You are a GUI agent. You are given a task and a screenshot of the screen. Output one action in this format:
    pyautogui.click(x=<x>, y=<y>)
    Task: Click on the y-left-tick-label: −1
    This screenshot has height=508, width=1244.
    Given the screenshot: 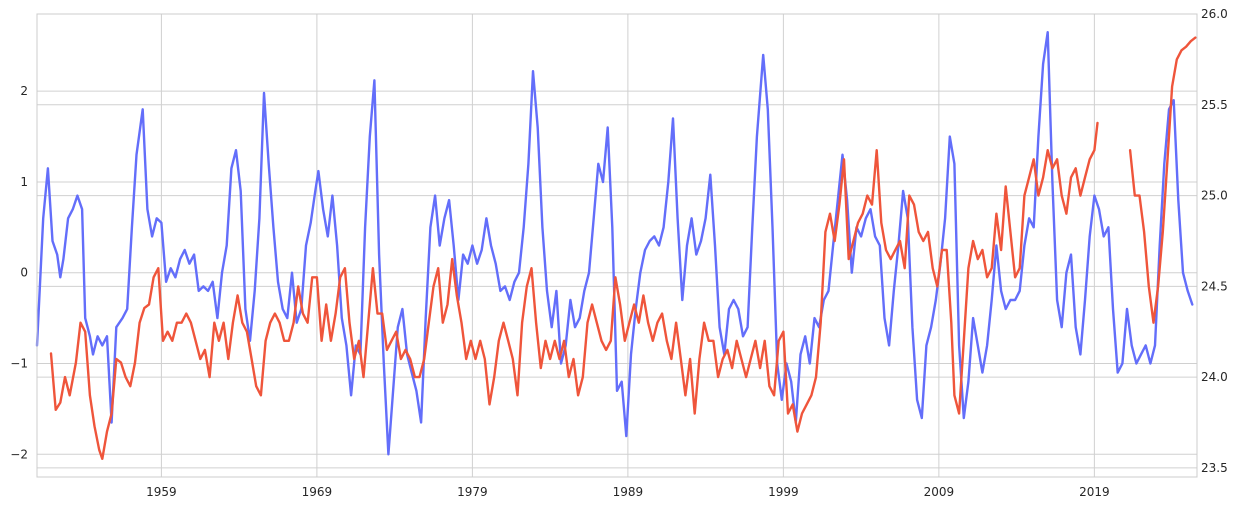 What is the action you would take?
    pyautogui.click(x=19, y=364)
    